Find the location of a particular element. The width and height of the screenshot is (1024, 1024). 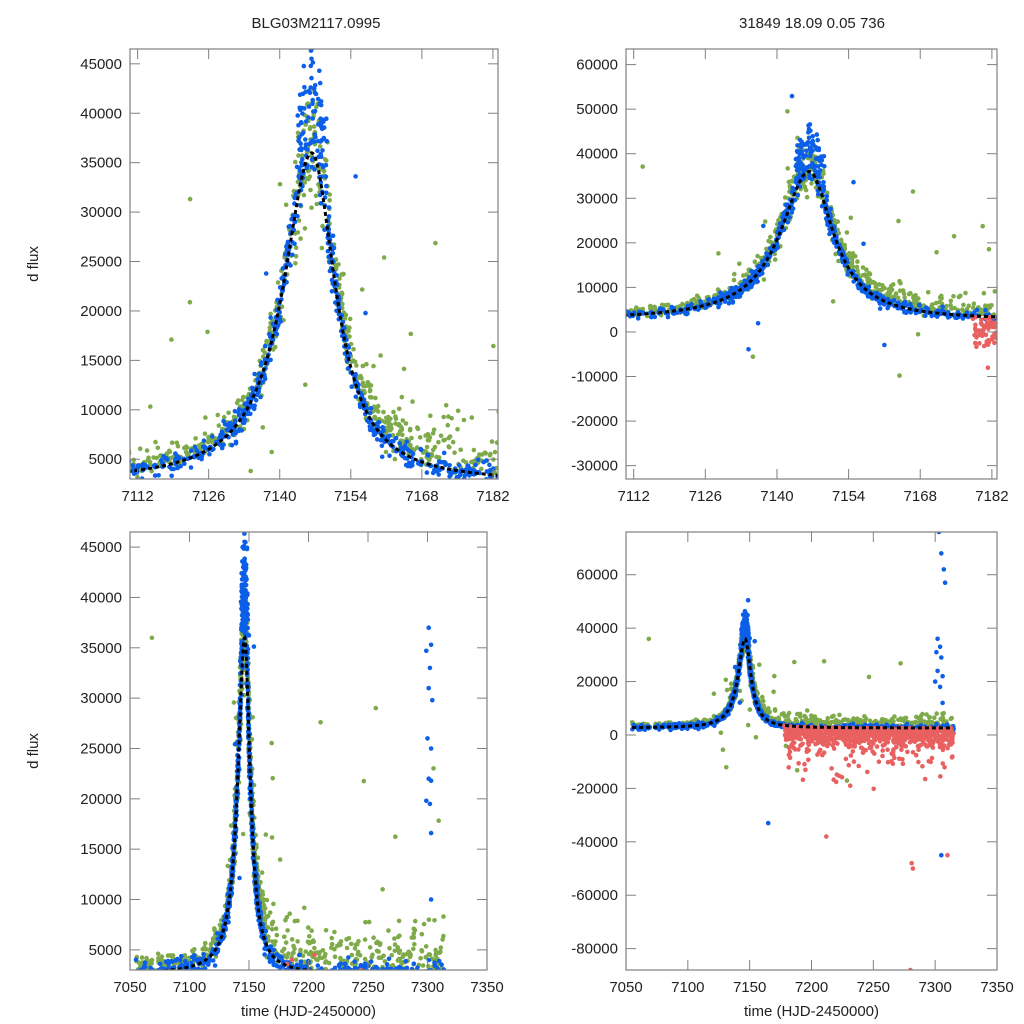

y-tick-label: -10000 is located at coordinates (594, 377).